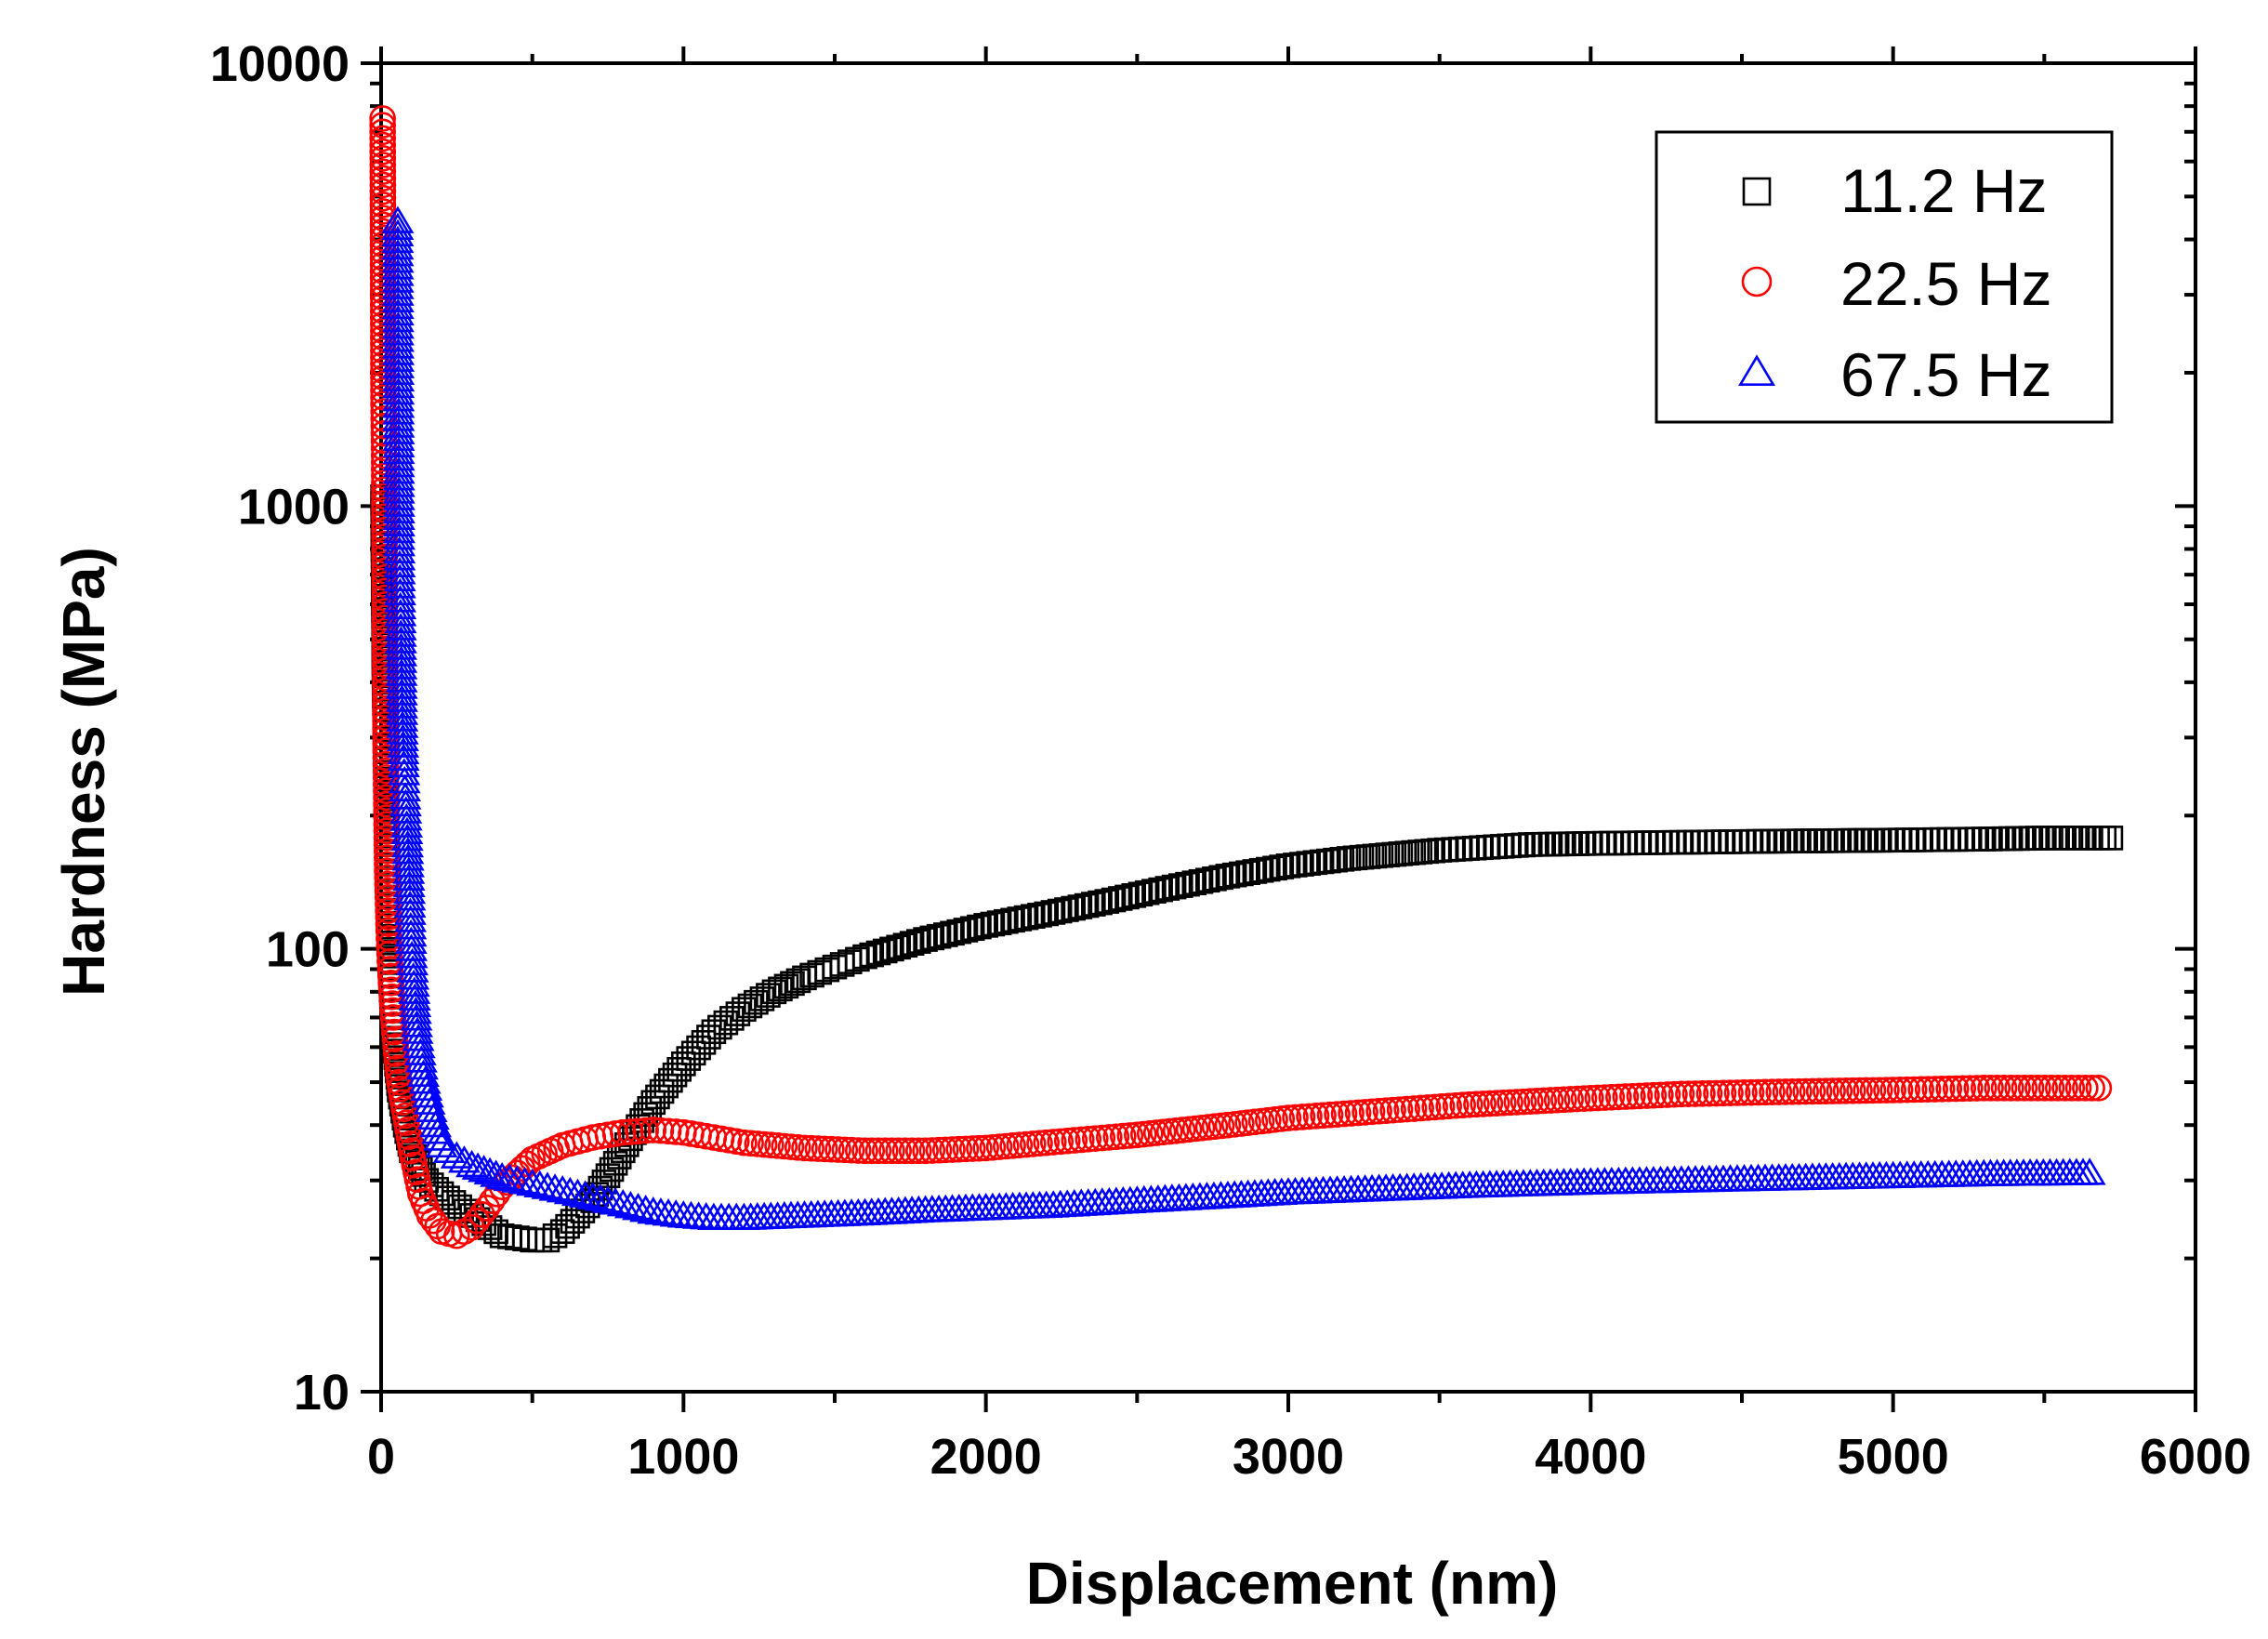 This screenshot has height=1639, width=2268. I want to click on legend-box, so click(1884, 277).